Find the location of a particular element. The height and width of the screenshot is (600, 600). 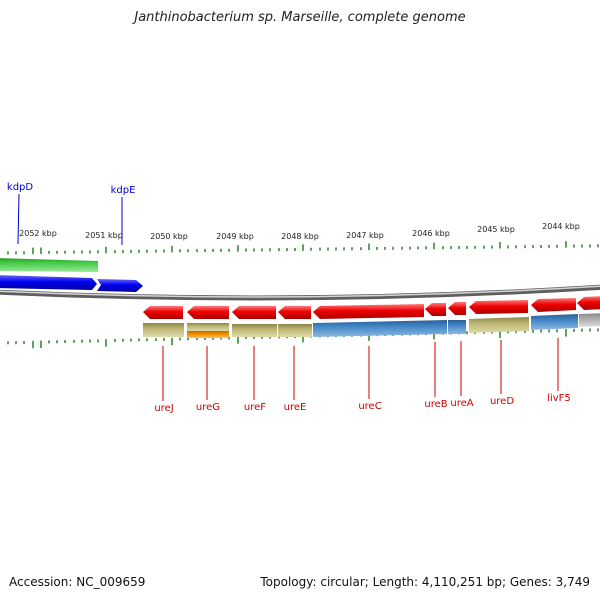

gene-label-livF5: livF5 is located at coordinates (559, 398).